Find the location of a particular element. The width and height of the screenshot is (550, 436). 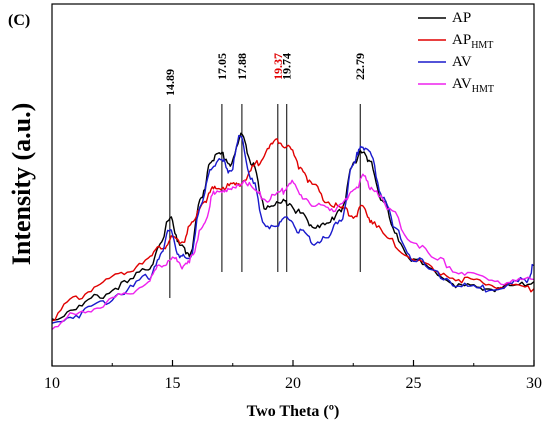

x-tick-label: 20 is located at coordinates (293, 383).